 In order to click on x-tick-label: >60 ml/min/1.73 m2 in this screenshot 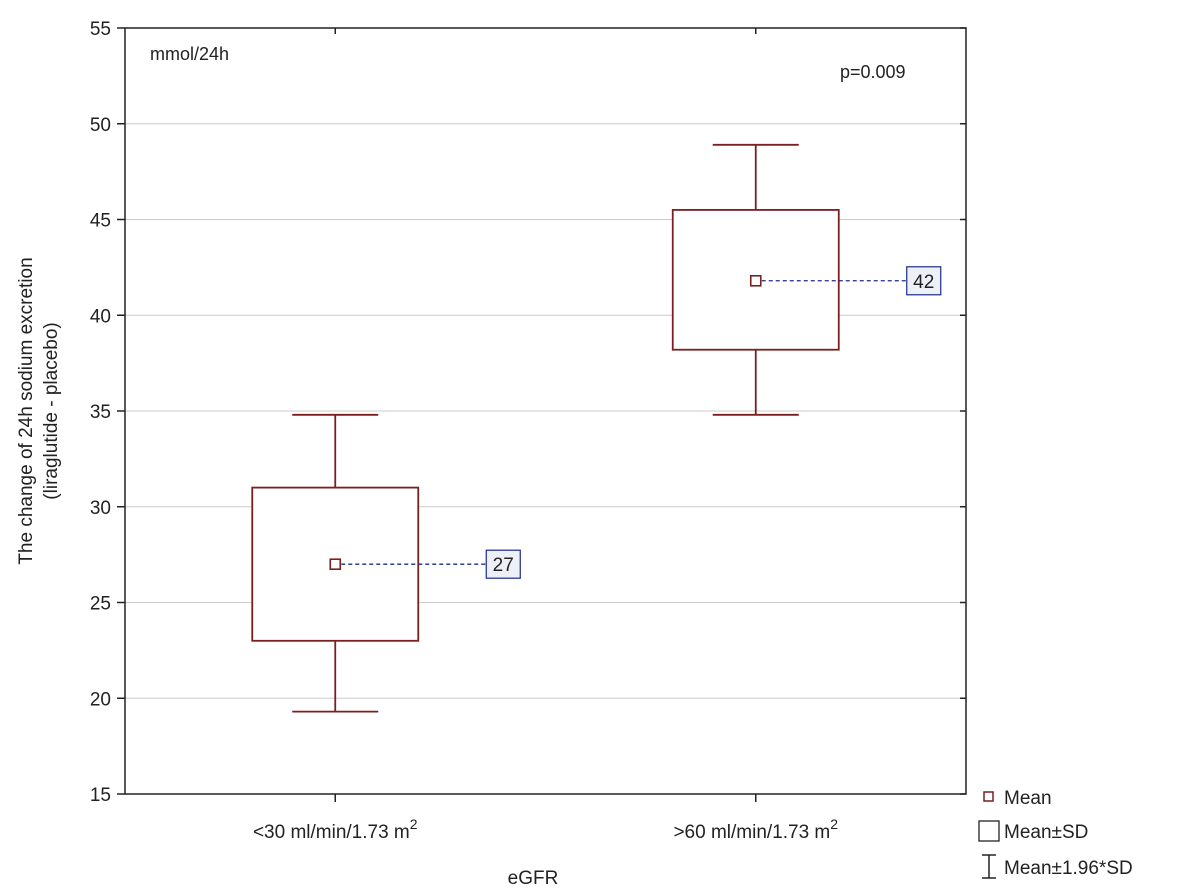, I will do `click(755, 829)`.